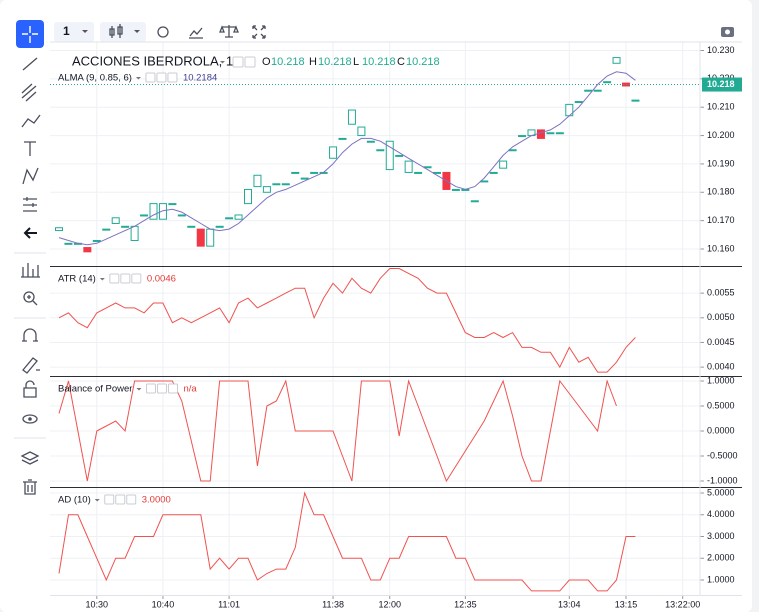 The width and height of the screenshot is (759, 612). I want to click on zoom-tool, so click(29, 297).